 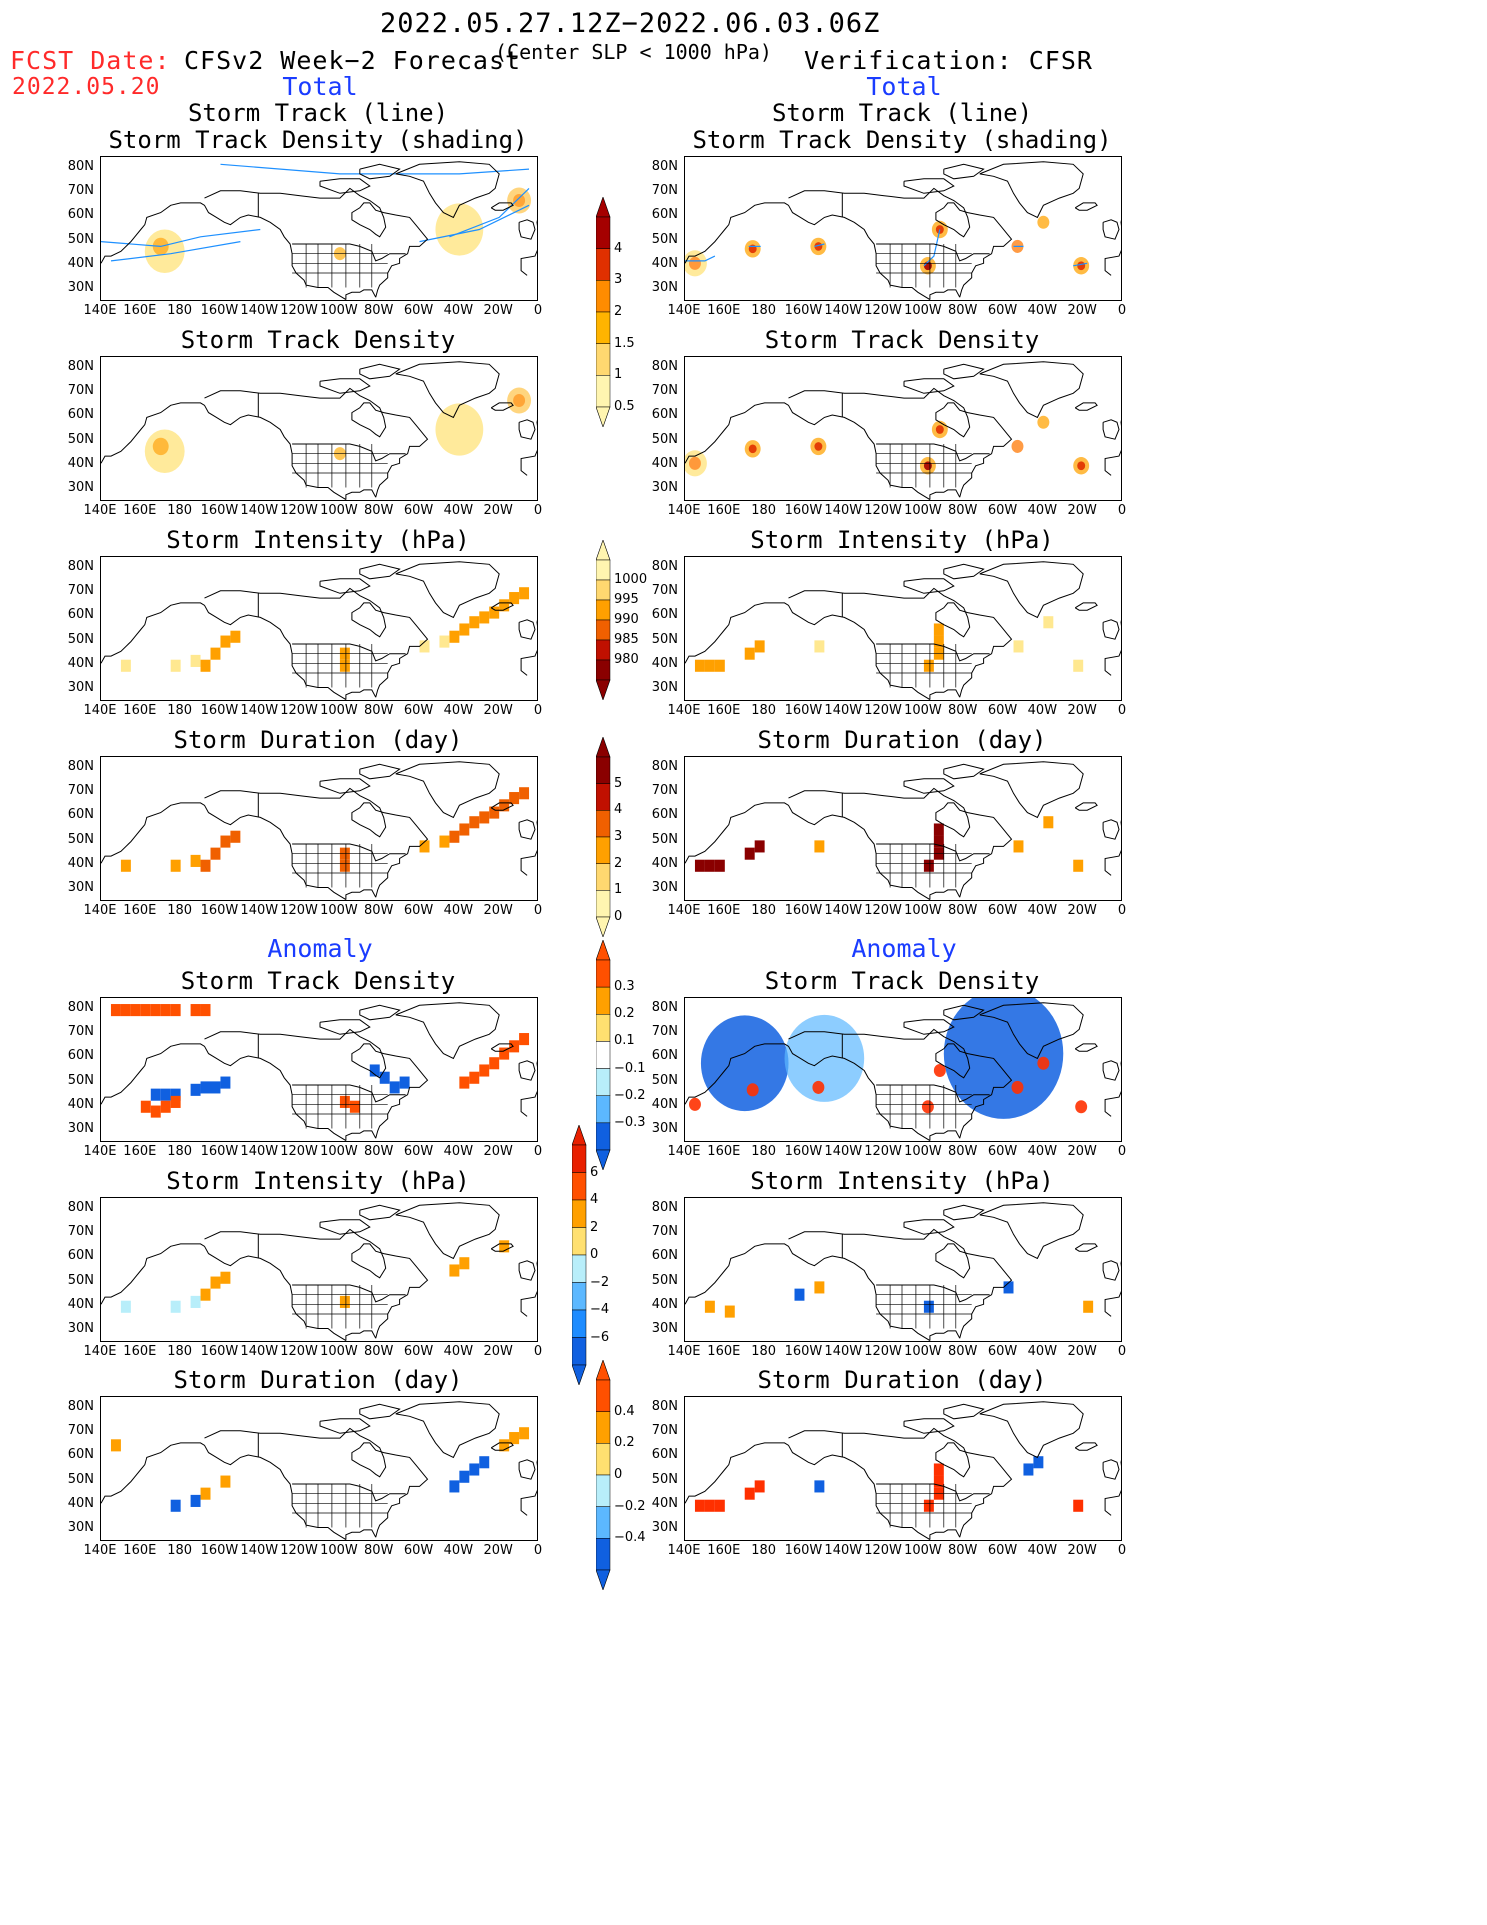 I want to click on lat-tick-label: 80N, so click(x=664, y=1407).